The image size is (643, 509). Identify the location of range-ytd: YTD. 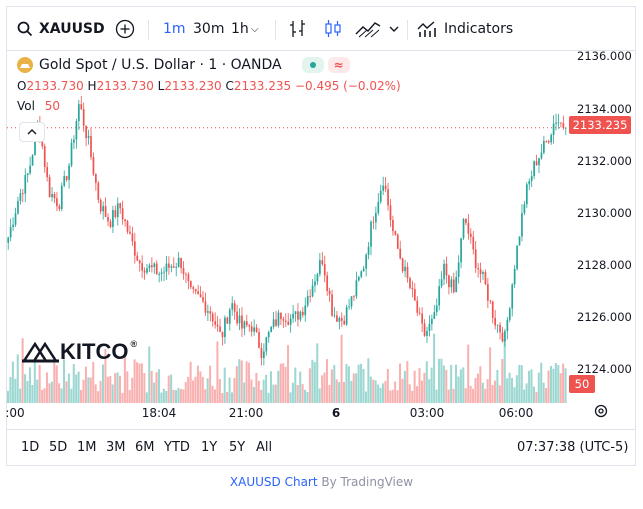
(177, 447).